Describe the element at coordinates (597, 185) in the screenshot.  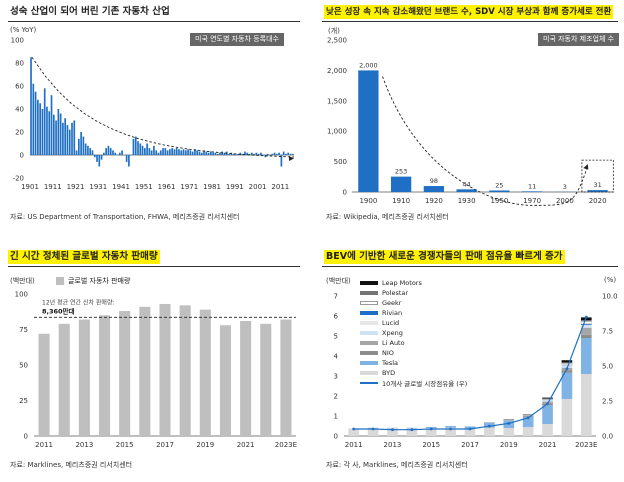
I see `data-label: 31` at that location.